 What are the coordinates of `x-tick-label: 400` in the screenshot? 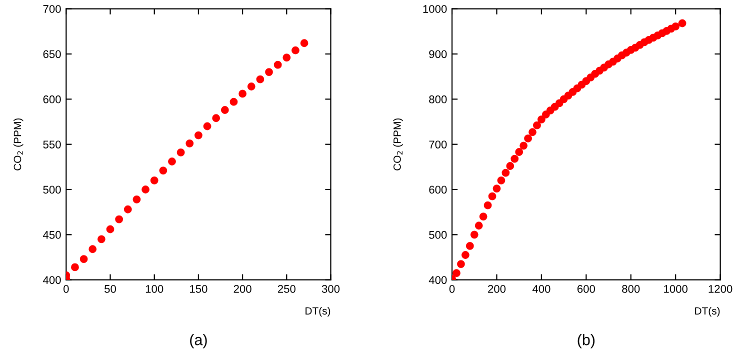 It's located at (541, 288).